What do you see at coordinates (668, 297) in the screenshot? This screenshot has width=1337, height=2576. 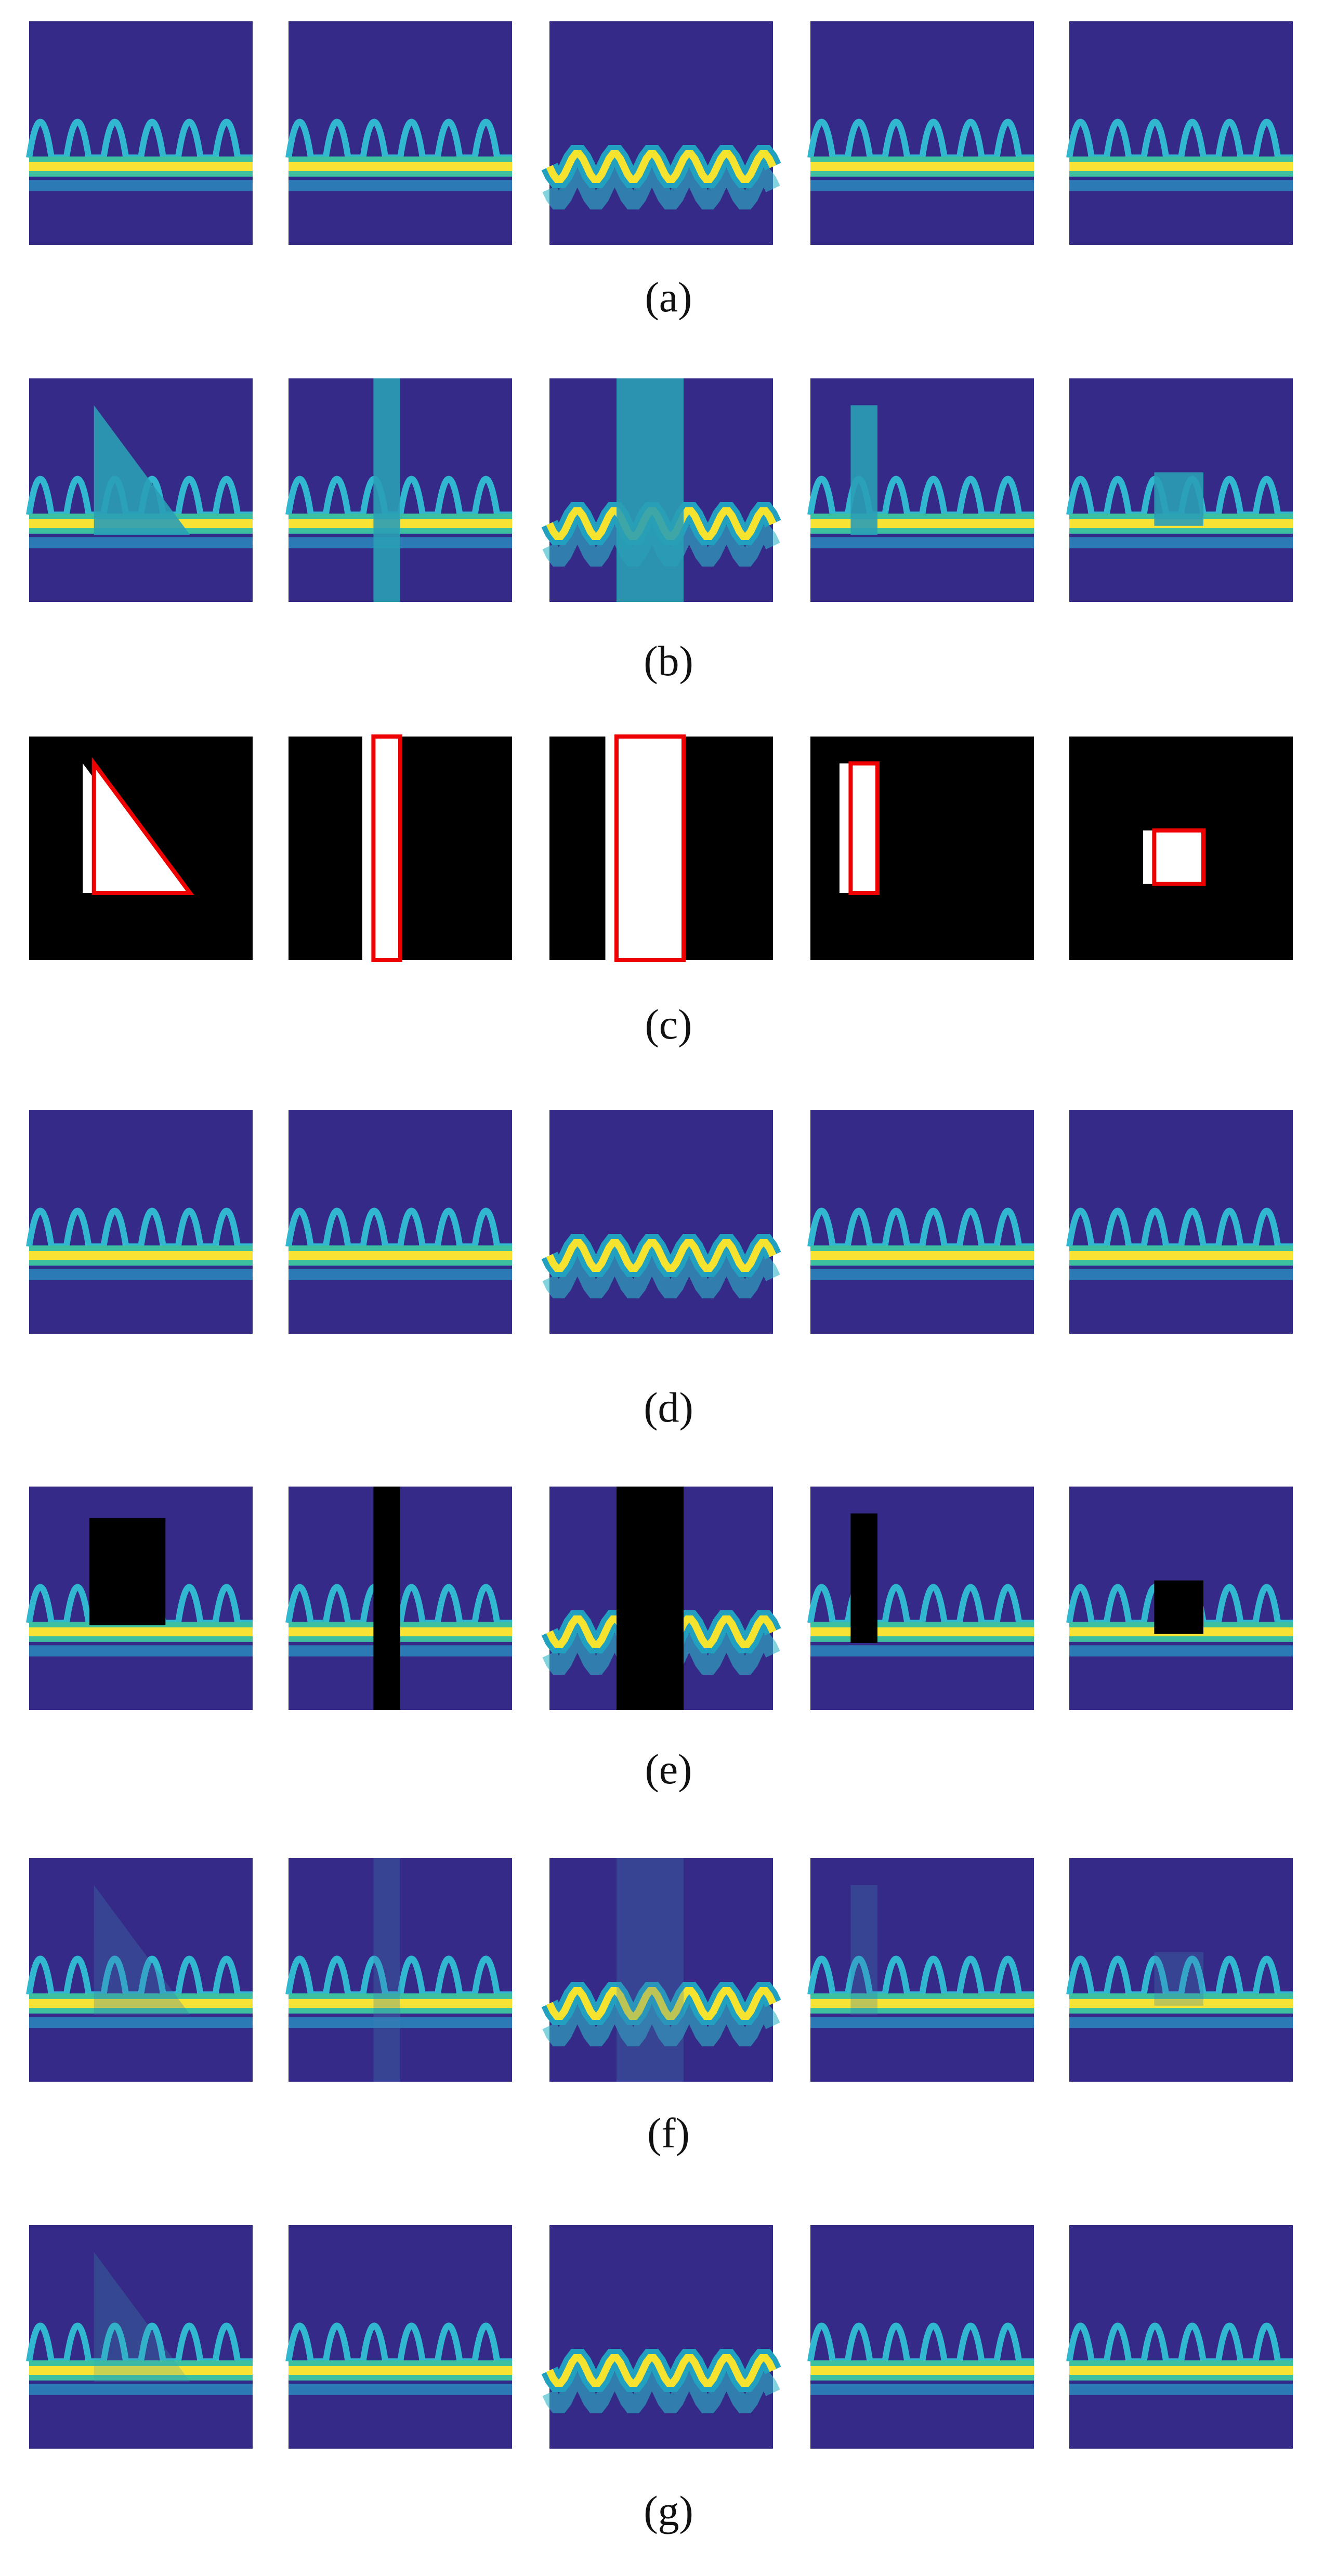 I see `subfigure-label: (a)` at bounding box center [668, 297].